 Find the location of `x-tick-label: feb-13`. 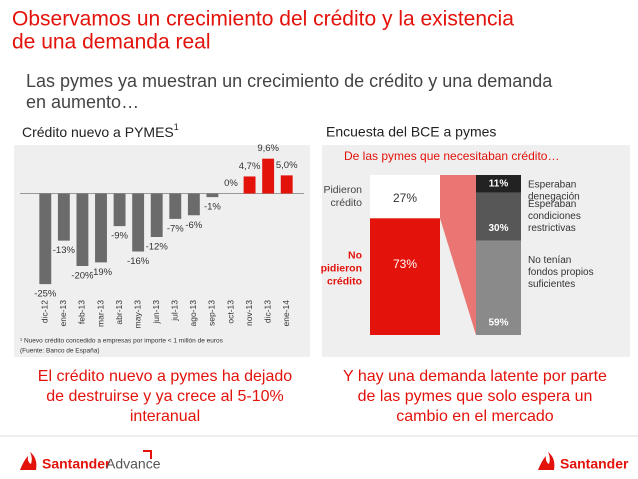

x-tick-label: feb-13 is located at coordinates (82, 312).